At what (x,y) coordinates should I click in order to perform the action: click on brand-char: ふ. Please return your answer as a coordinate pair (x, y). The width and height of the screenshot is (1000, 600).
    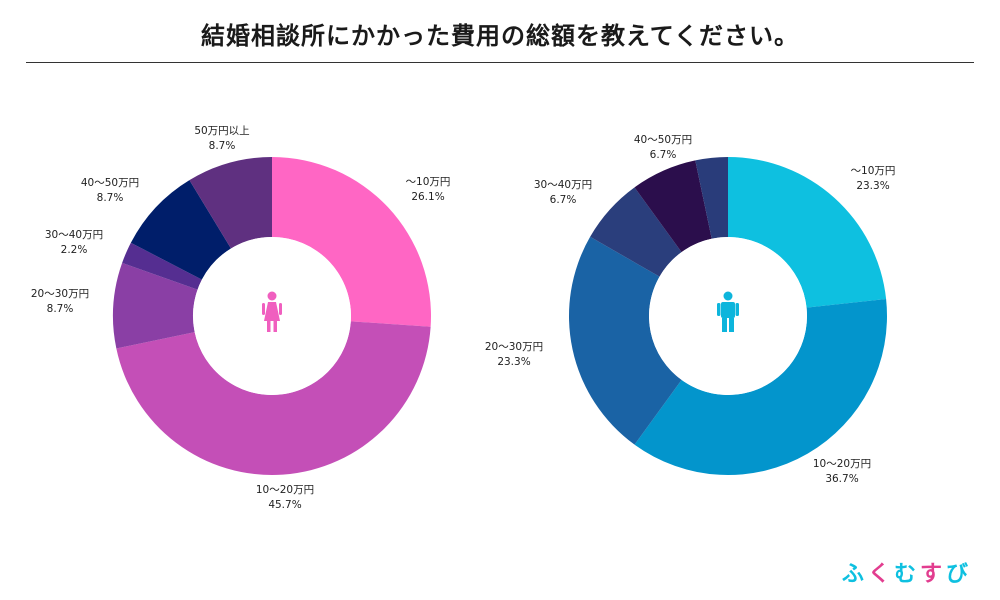
    Looking at the image, I should click on (854, 574).